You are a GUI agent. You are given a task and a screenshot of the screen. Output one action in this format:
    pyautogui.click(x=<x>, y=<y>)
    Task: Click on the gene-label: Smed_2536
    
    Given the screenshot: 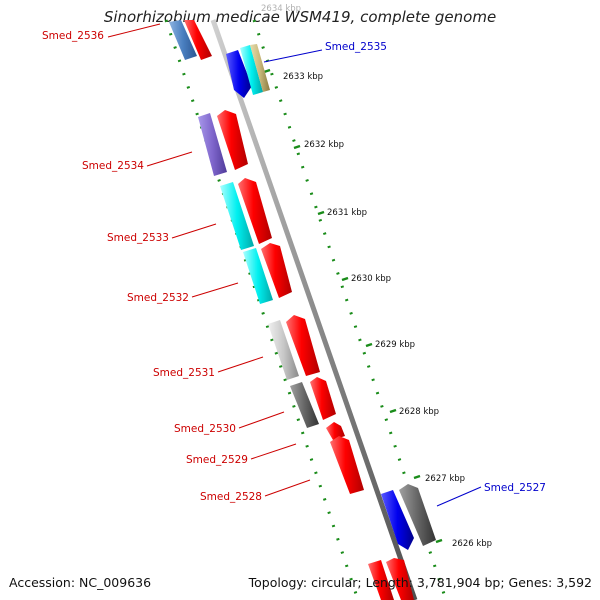 What is the action you would take?
    pyautogui.click(x=73, y=36)
    